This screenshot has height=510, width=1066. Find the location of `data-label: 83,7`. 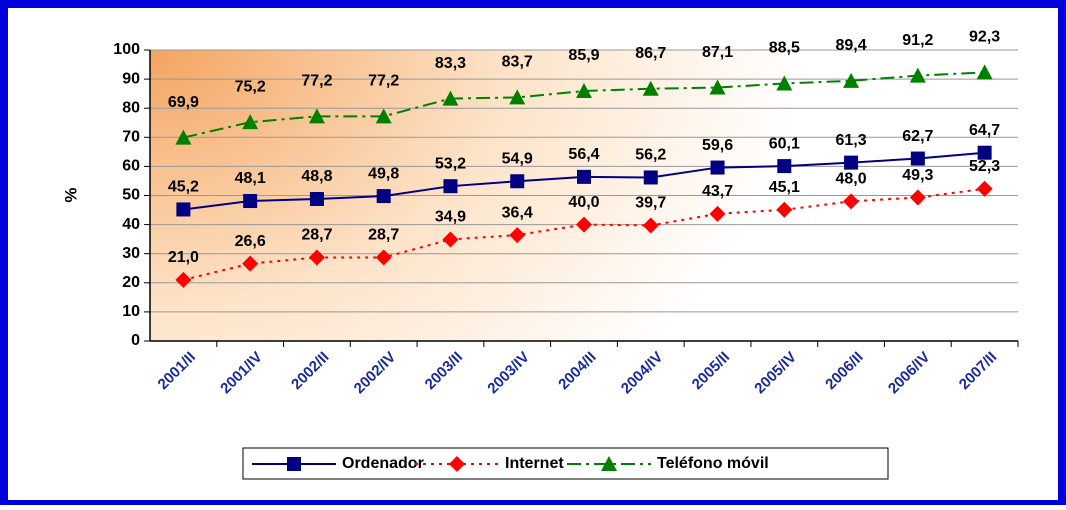

data-label: 83,7 is located at coordinates (517, 62).